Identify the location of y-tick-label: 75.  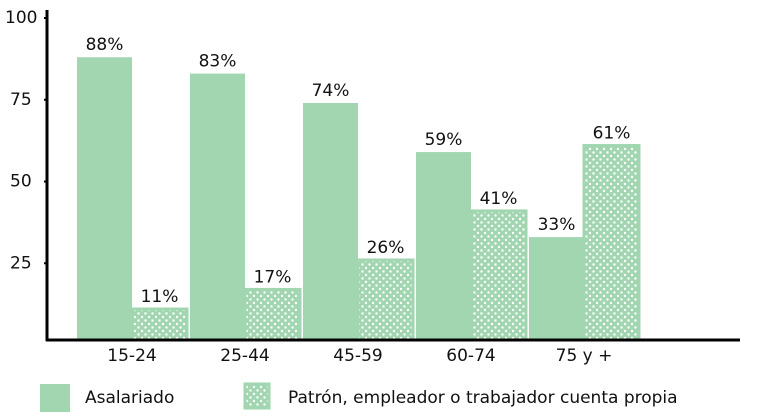
(21, 100).